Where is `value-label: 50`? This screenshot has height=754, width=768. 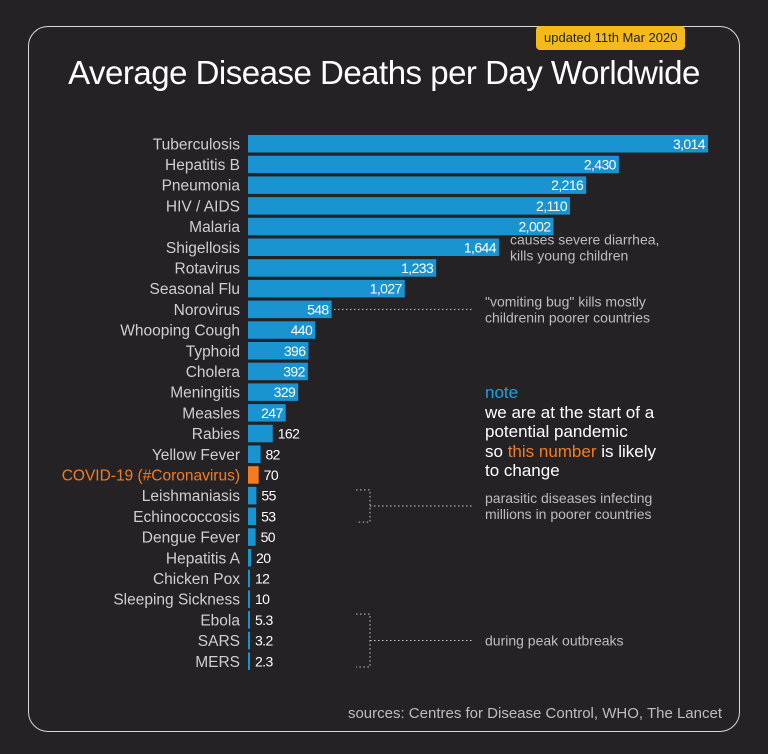
value-label: 50 is located at coordinates (268, 537).